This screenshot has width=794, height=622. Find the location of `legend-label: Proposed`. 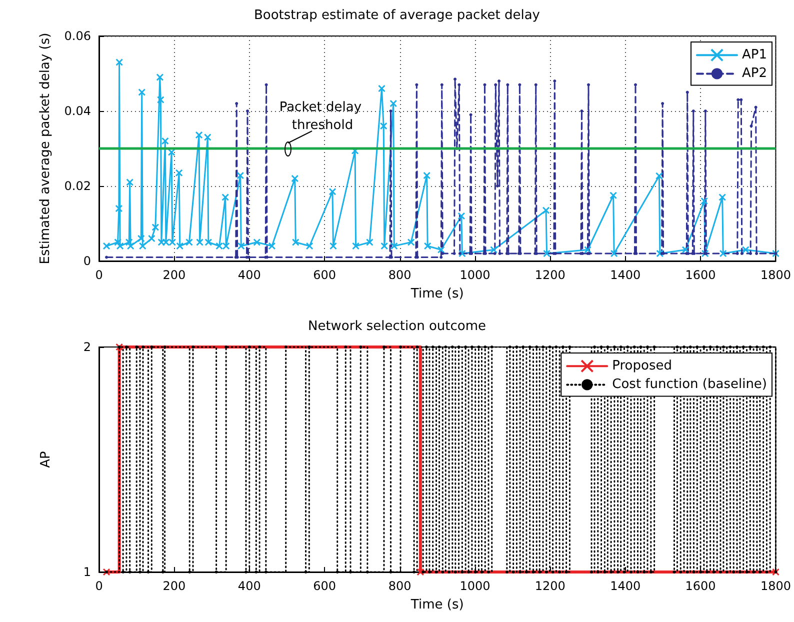

legend-label: Proposed is located at coordinates (642, 366).